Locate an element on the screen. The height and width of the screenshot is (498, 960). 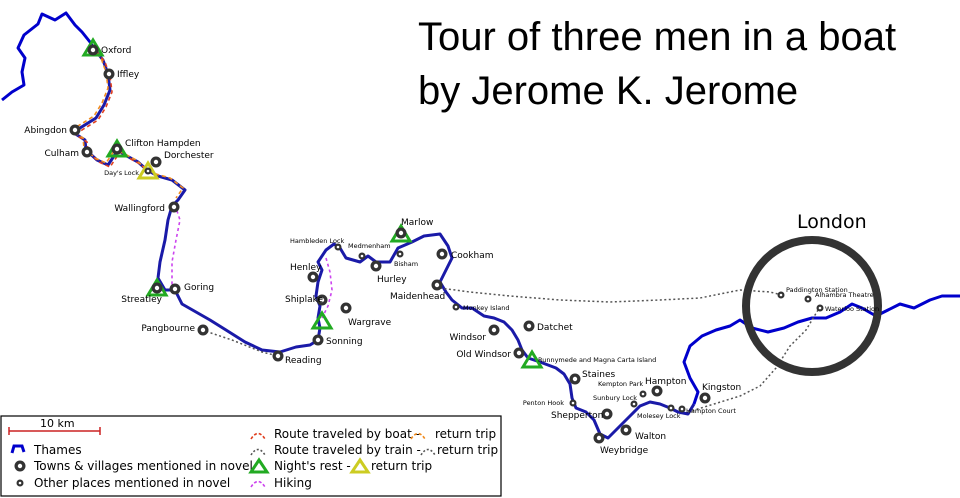
label-molesey-lock: Molesey Lock is located at coordinates (659, 416).